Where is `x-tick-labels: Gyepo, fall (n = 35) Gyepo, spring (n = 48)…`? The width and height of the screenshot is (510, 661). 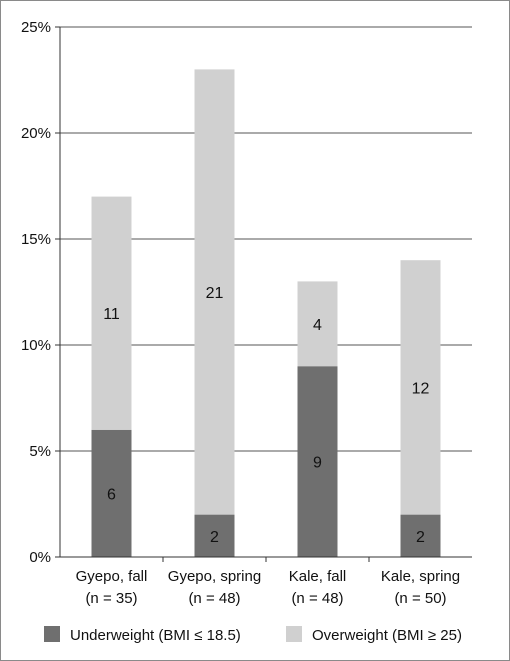
x-tick-labels: Gyepo, fall (n = 35) Gyepo, spring (n = 48)… is located at coordinates (268, 587).